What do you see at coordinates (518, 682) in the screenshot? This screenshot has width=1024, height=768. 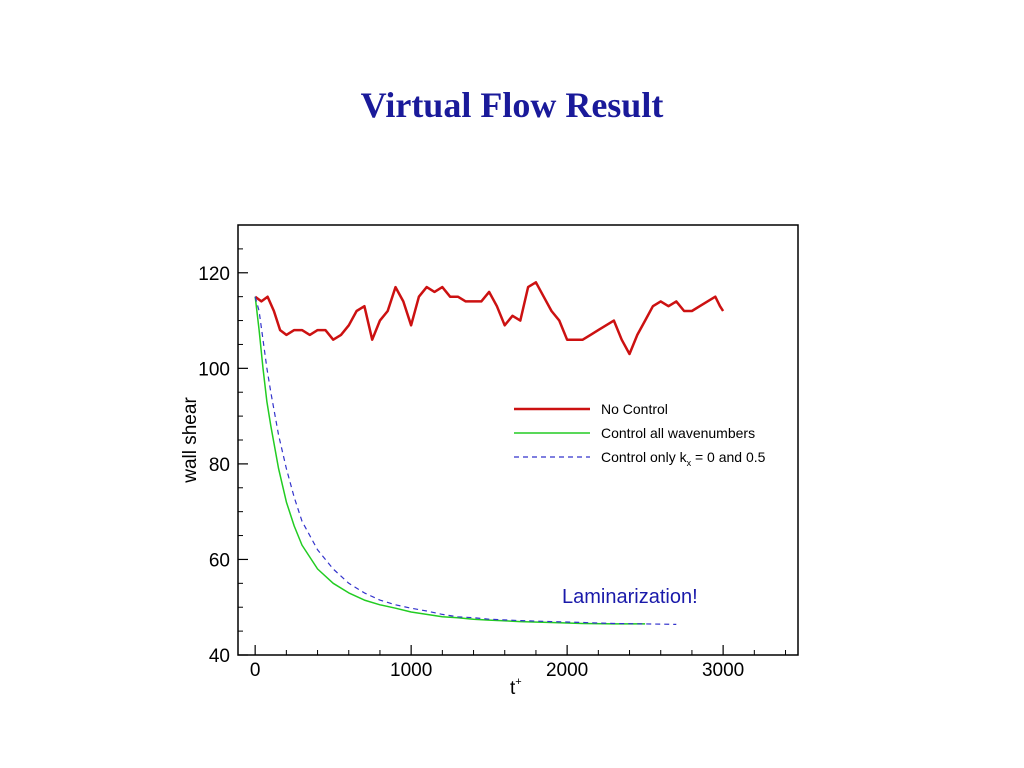 I see `x-axis-label-superscript: +` at bounding box center [518, 682].